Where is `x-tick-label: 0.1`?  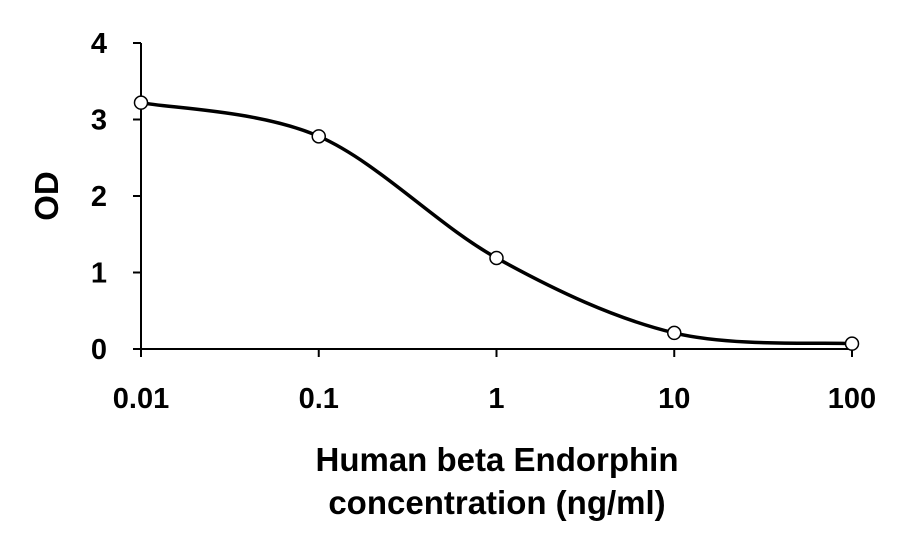
x-tick-label: 0.1 is located at coordinates (319, 399).